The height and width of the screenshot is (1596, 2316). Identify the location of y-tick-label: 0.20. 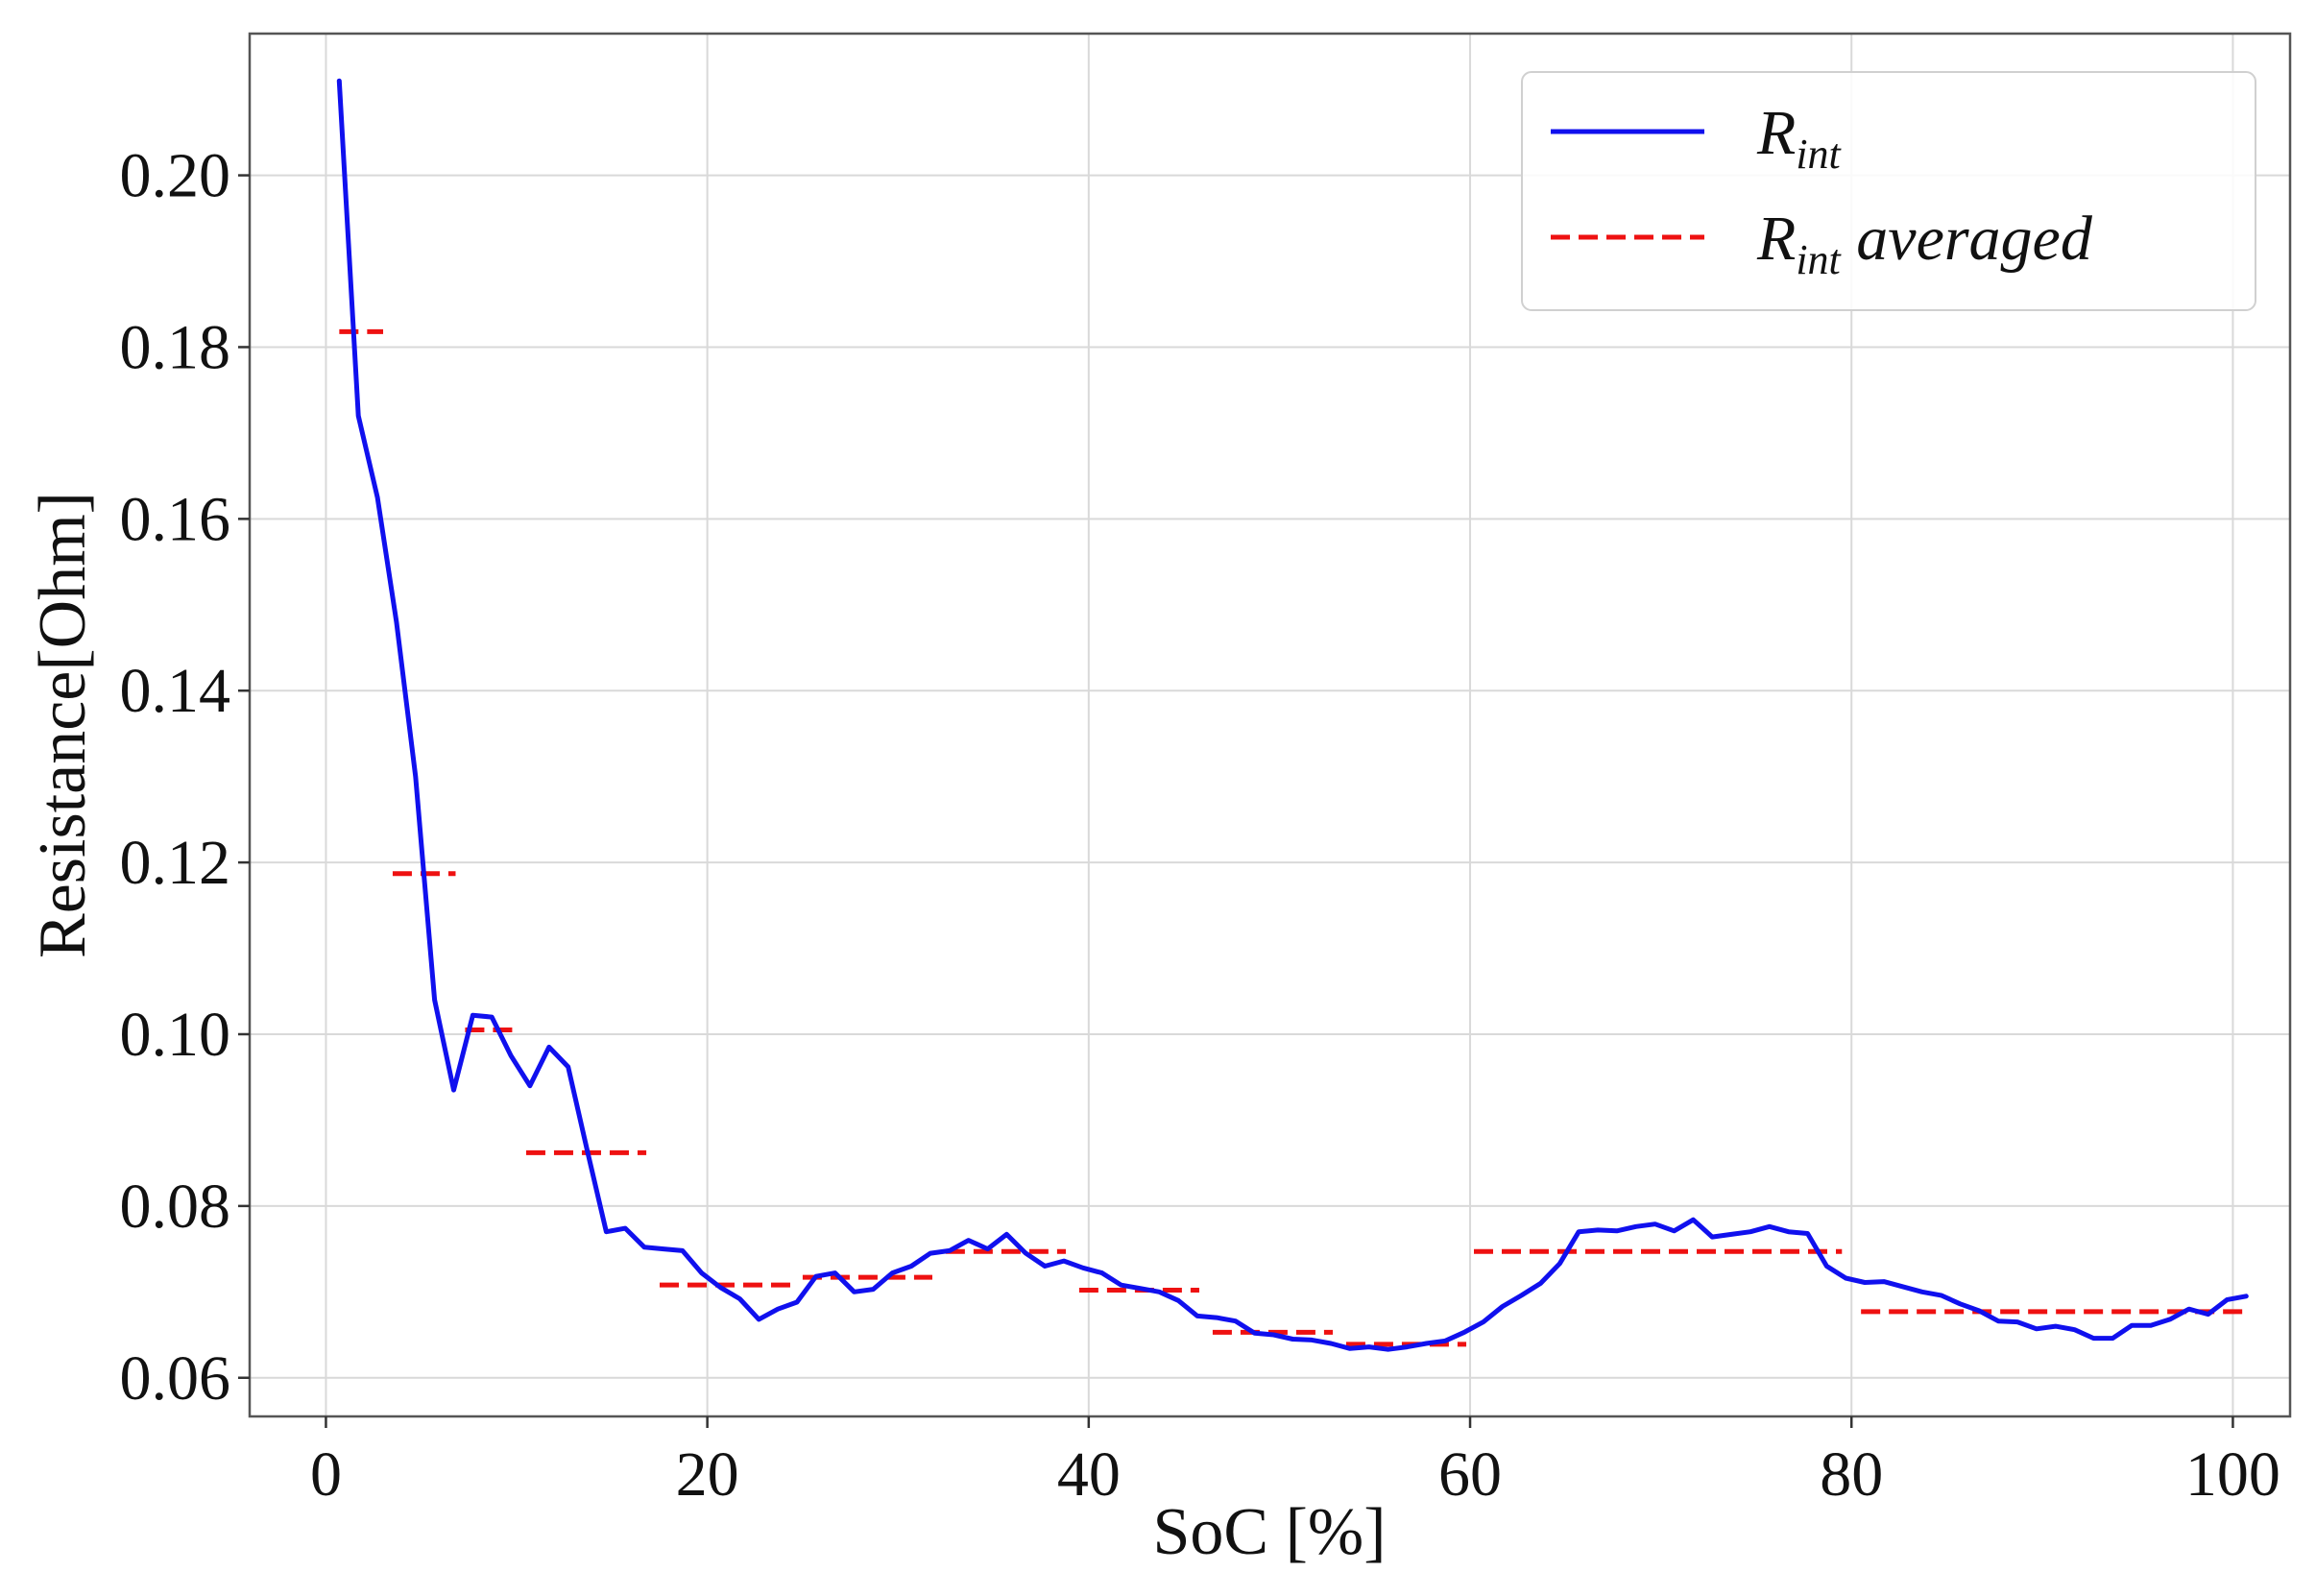
(175, 176).